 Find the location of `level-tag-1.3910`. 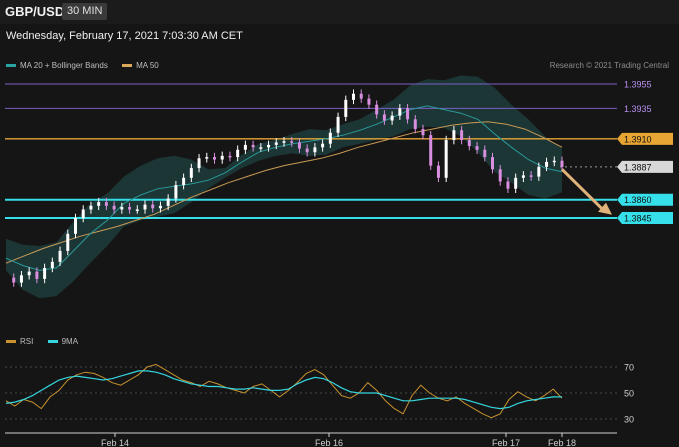

level-tag-1.3910 is located at coordinates (645, 138).